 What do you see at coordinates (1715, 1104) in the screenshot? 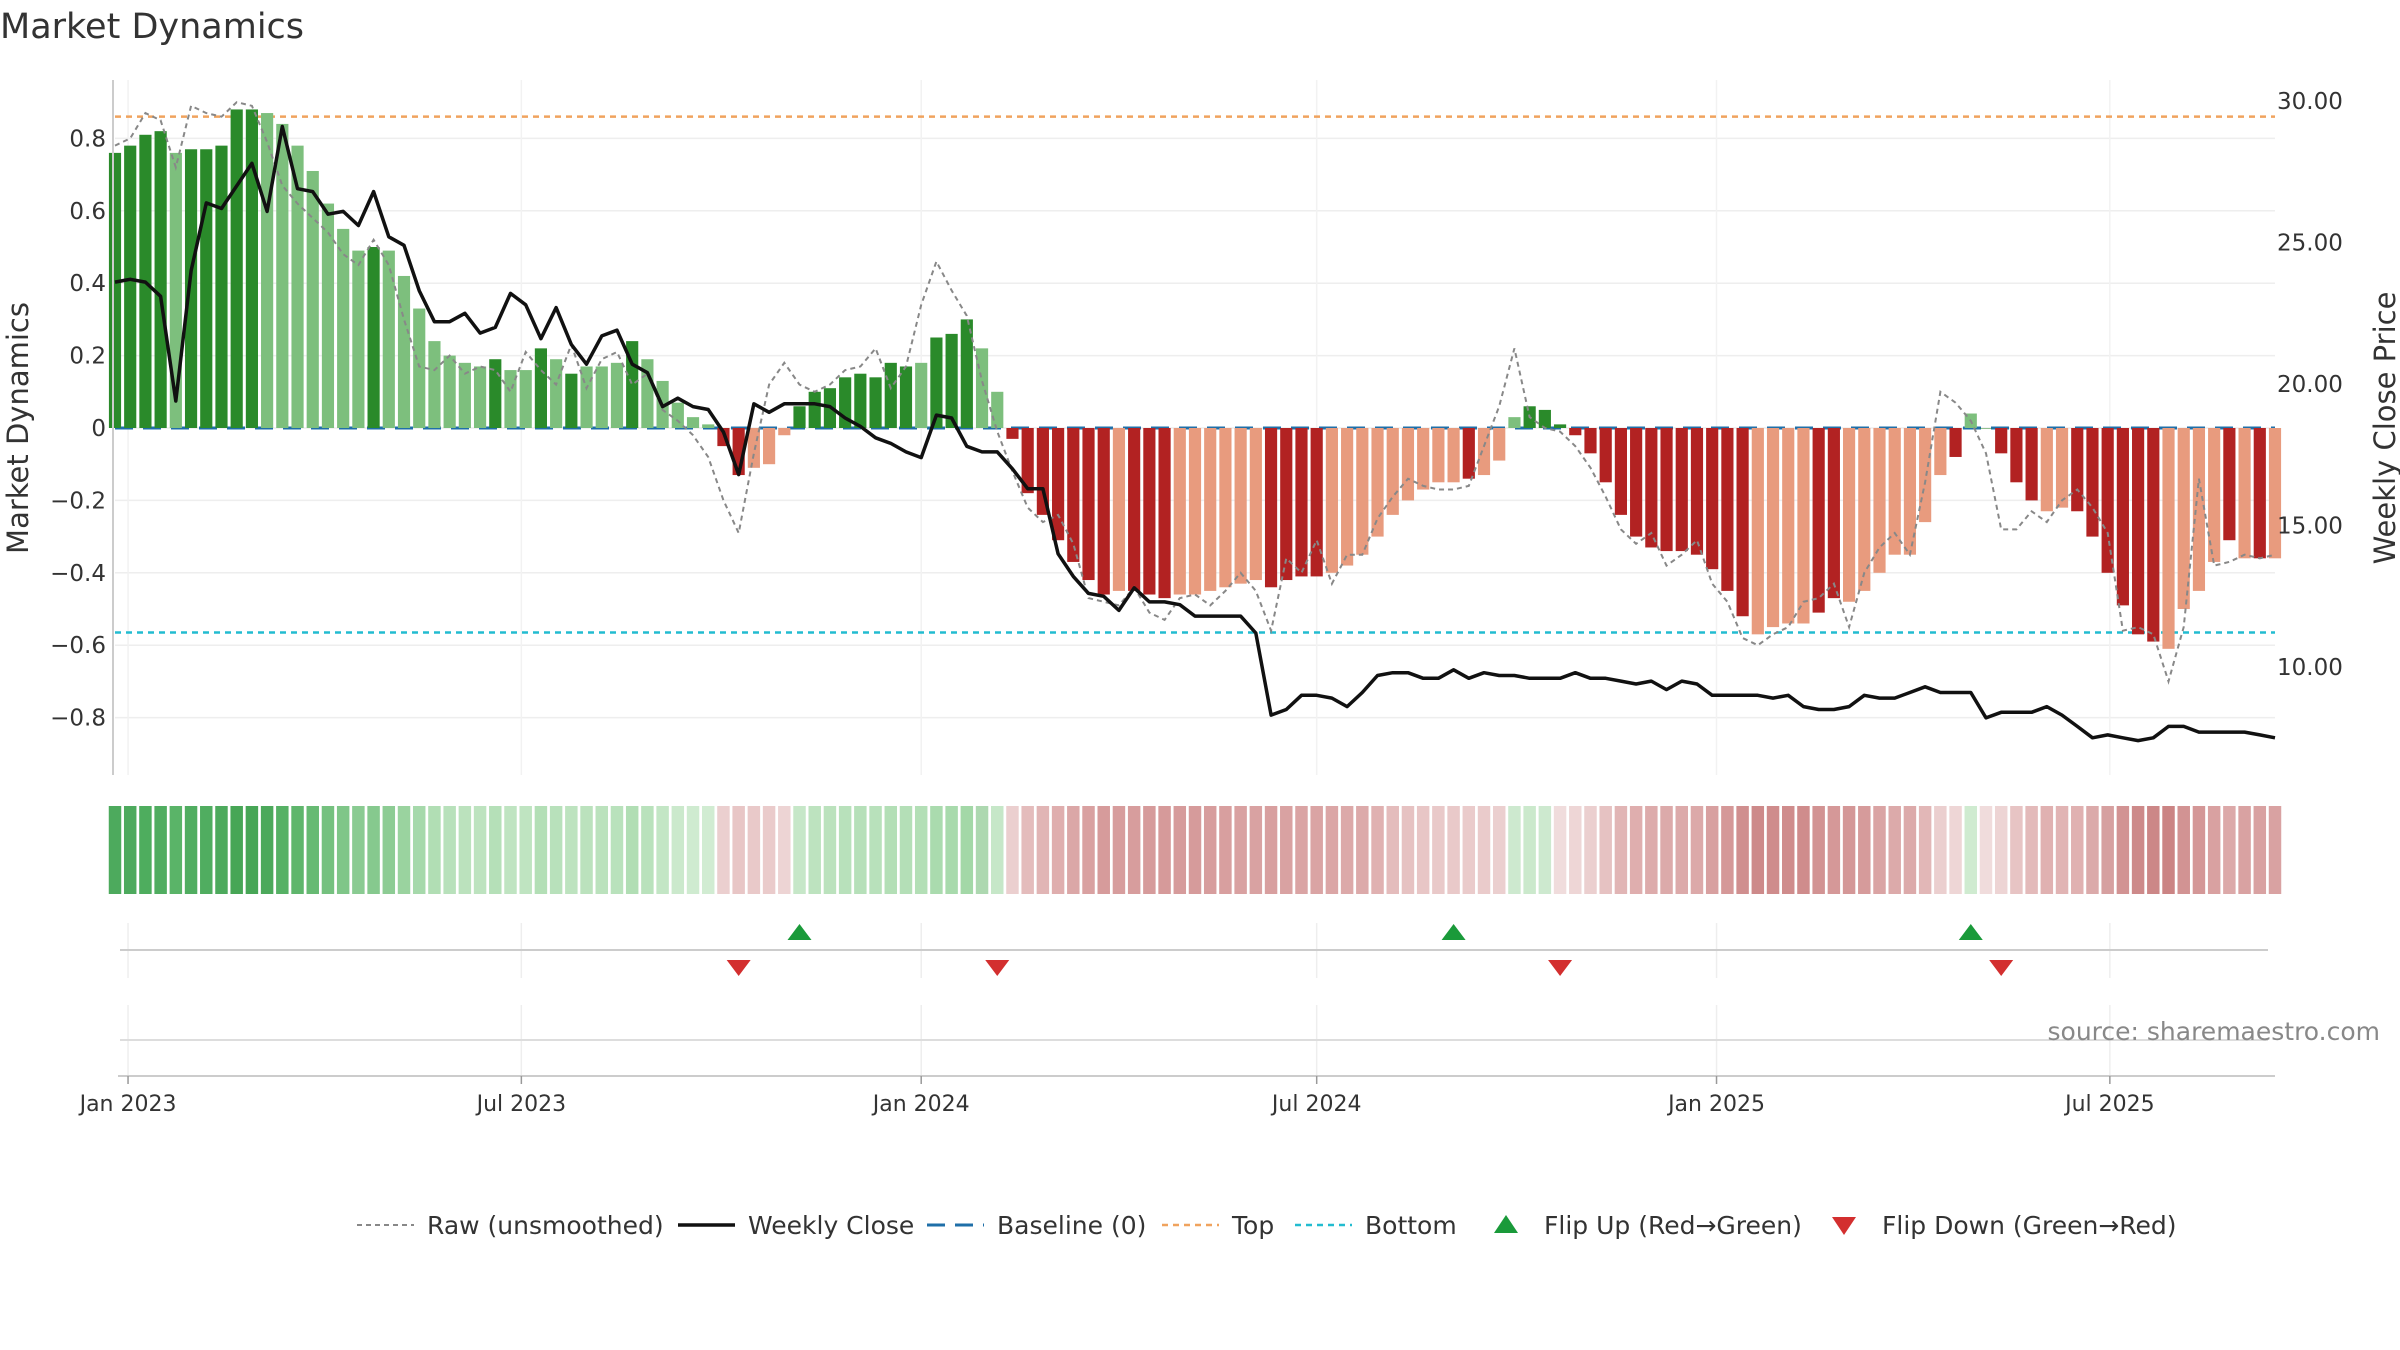
I see `x-tick-label: Jan 2025` at bounding box center [1715, 1104].